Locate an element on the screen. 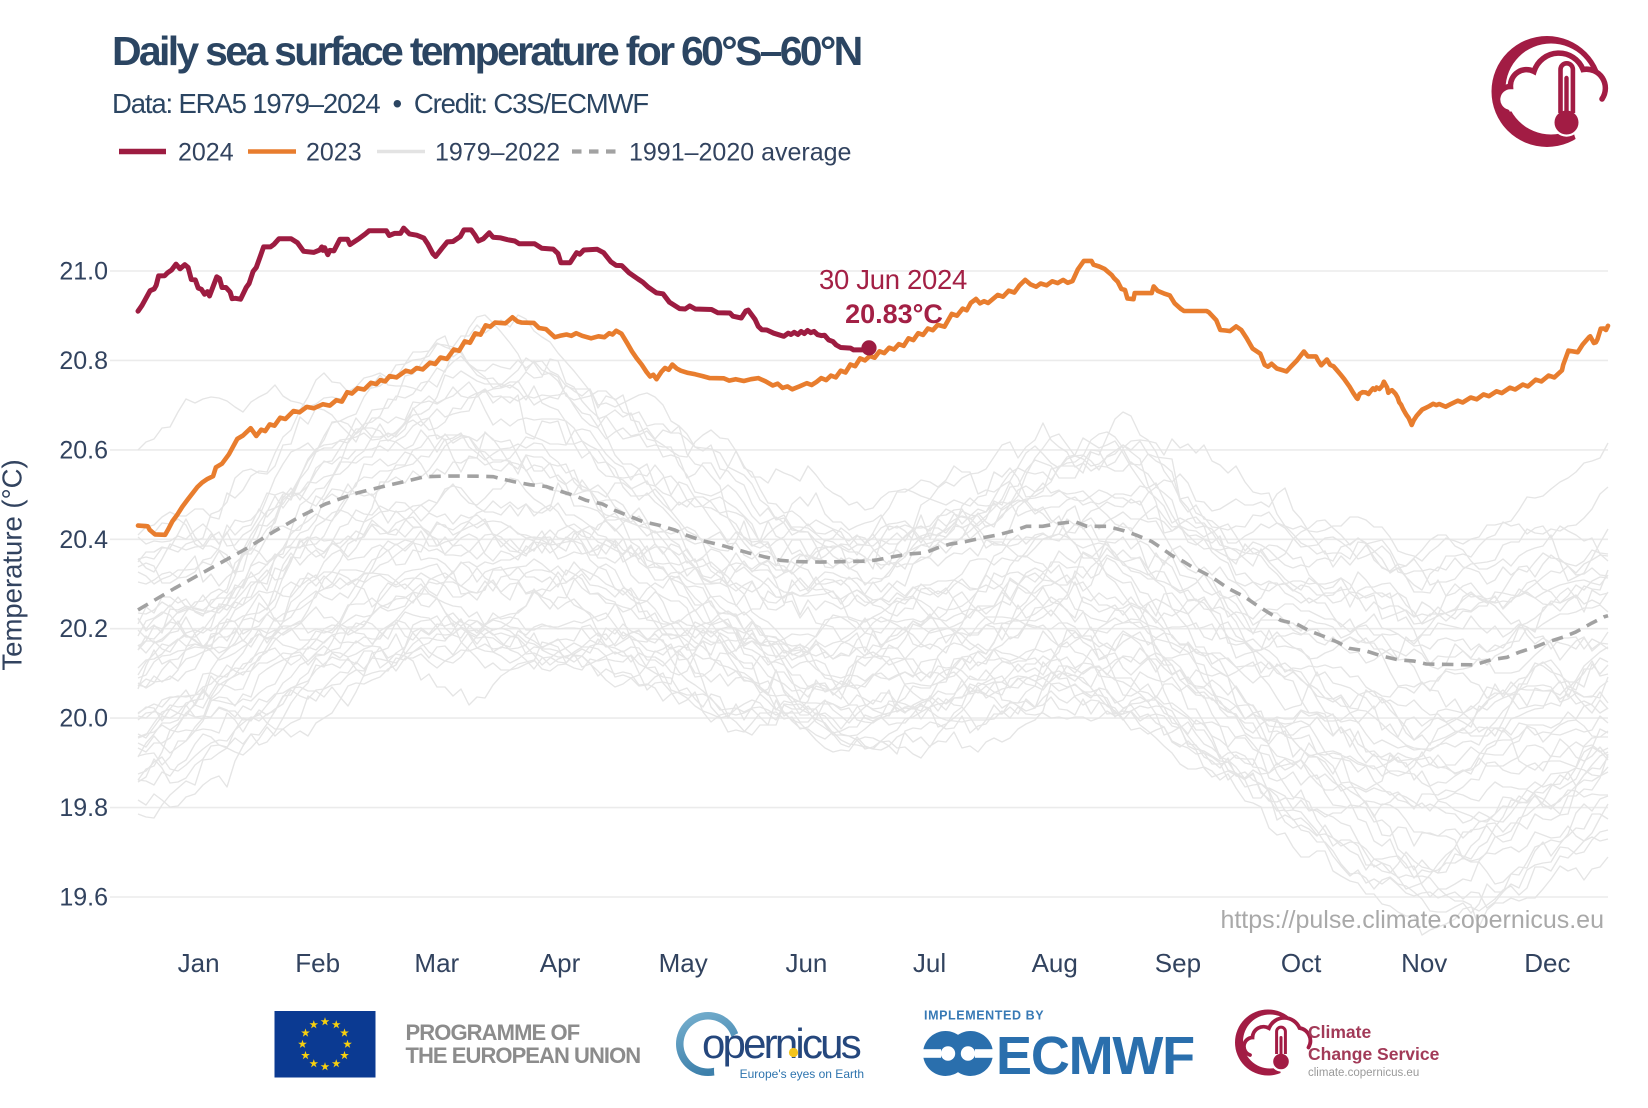  svg-text: 1991–2020 average is located at coordinates (740, 153).